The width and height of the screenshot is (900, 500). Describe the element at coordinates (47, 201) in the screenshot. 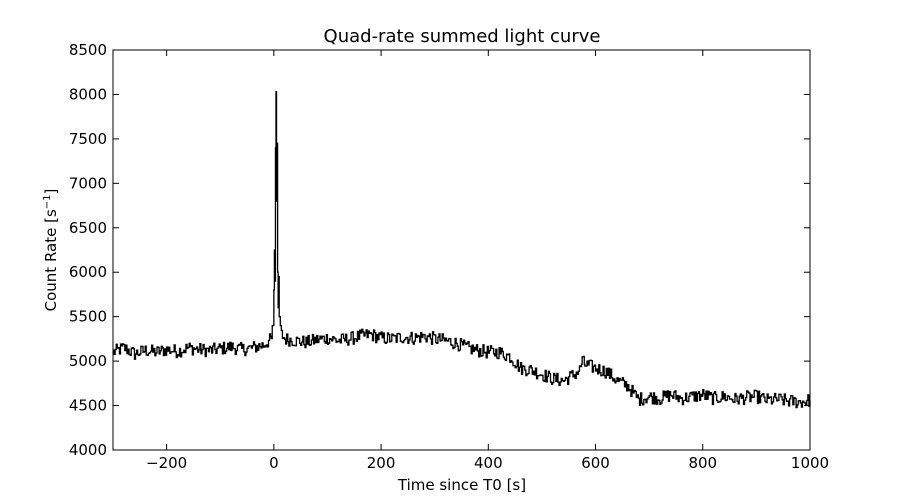

I see `y-axis-label-exponent: −1` at that location.